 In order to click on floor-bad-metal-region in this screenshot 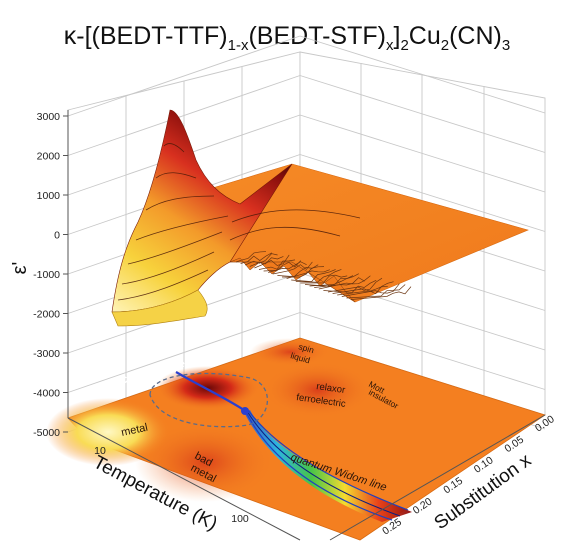, I will do `click(205, 462)`.